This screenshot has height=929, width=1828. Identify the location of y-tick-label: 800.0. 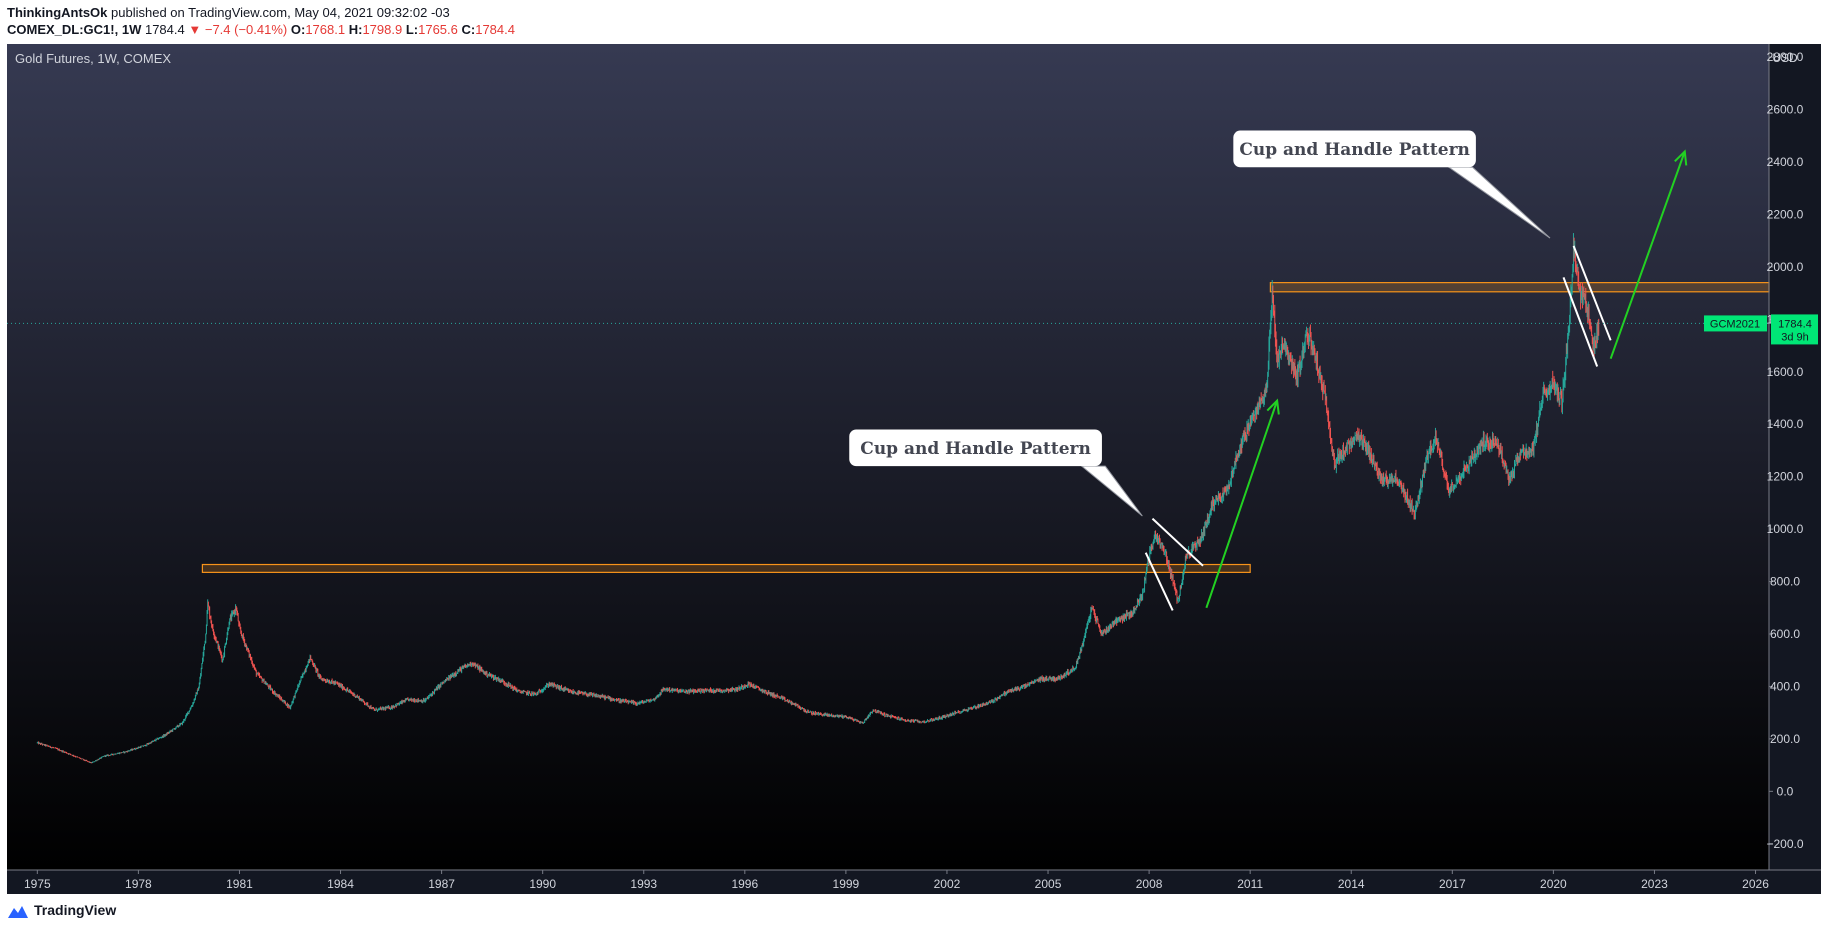
(1785, 582).